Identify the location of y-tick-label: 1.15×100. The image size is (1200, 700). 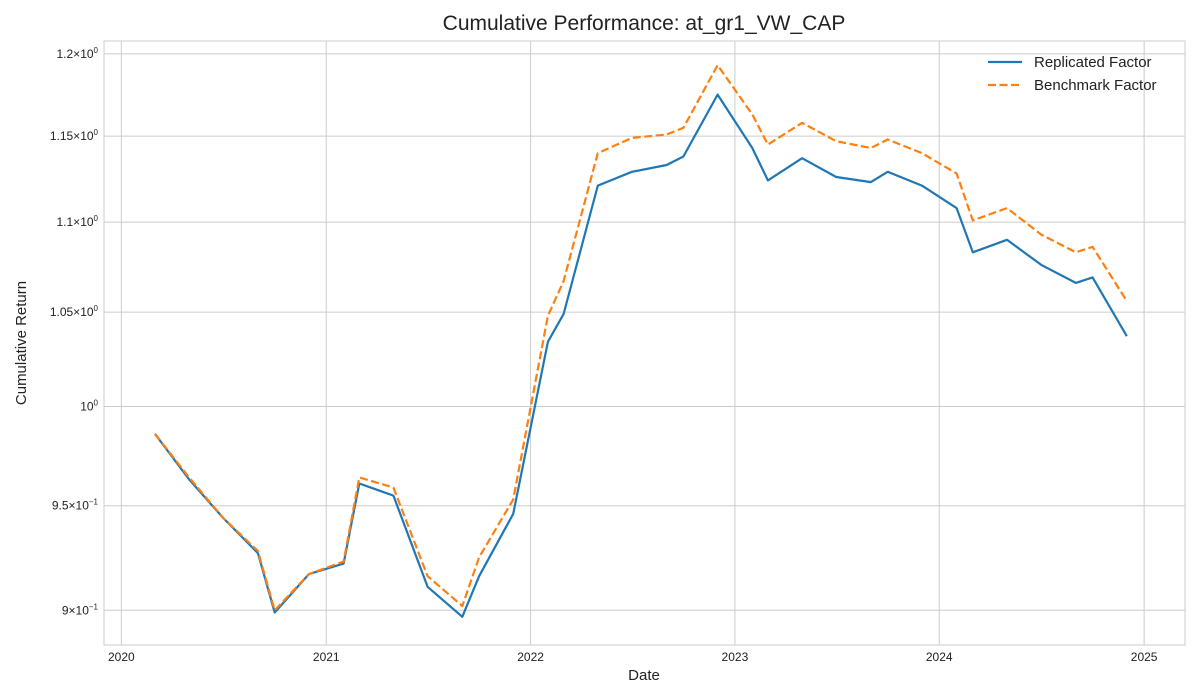
(74, 135).